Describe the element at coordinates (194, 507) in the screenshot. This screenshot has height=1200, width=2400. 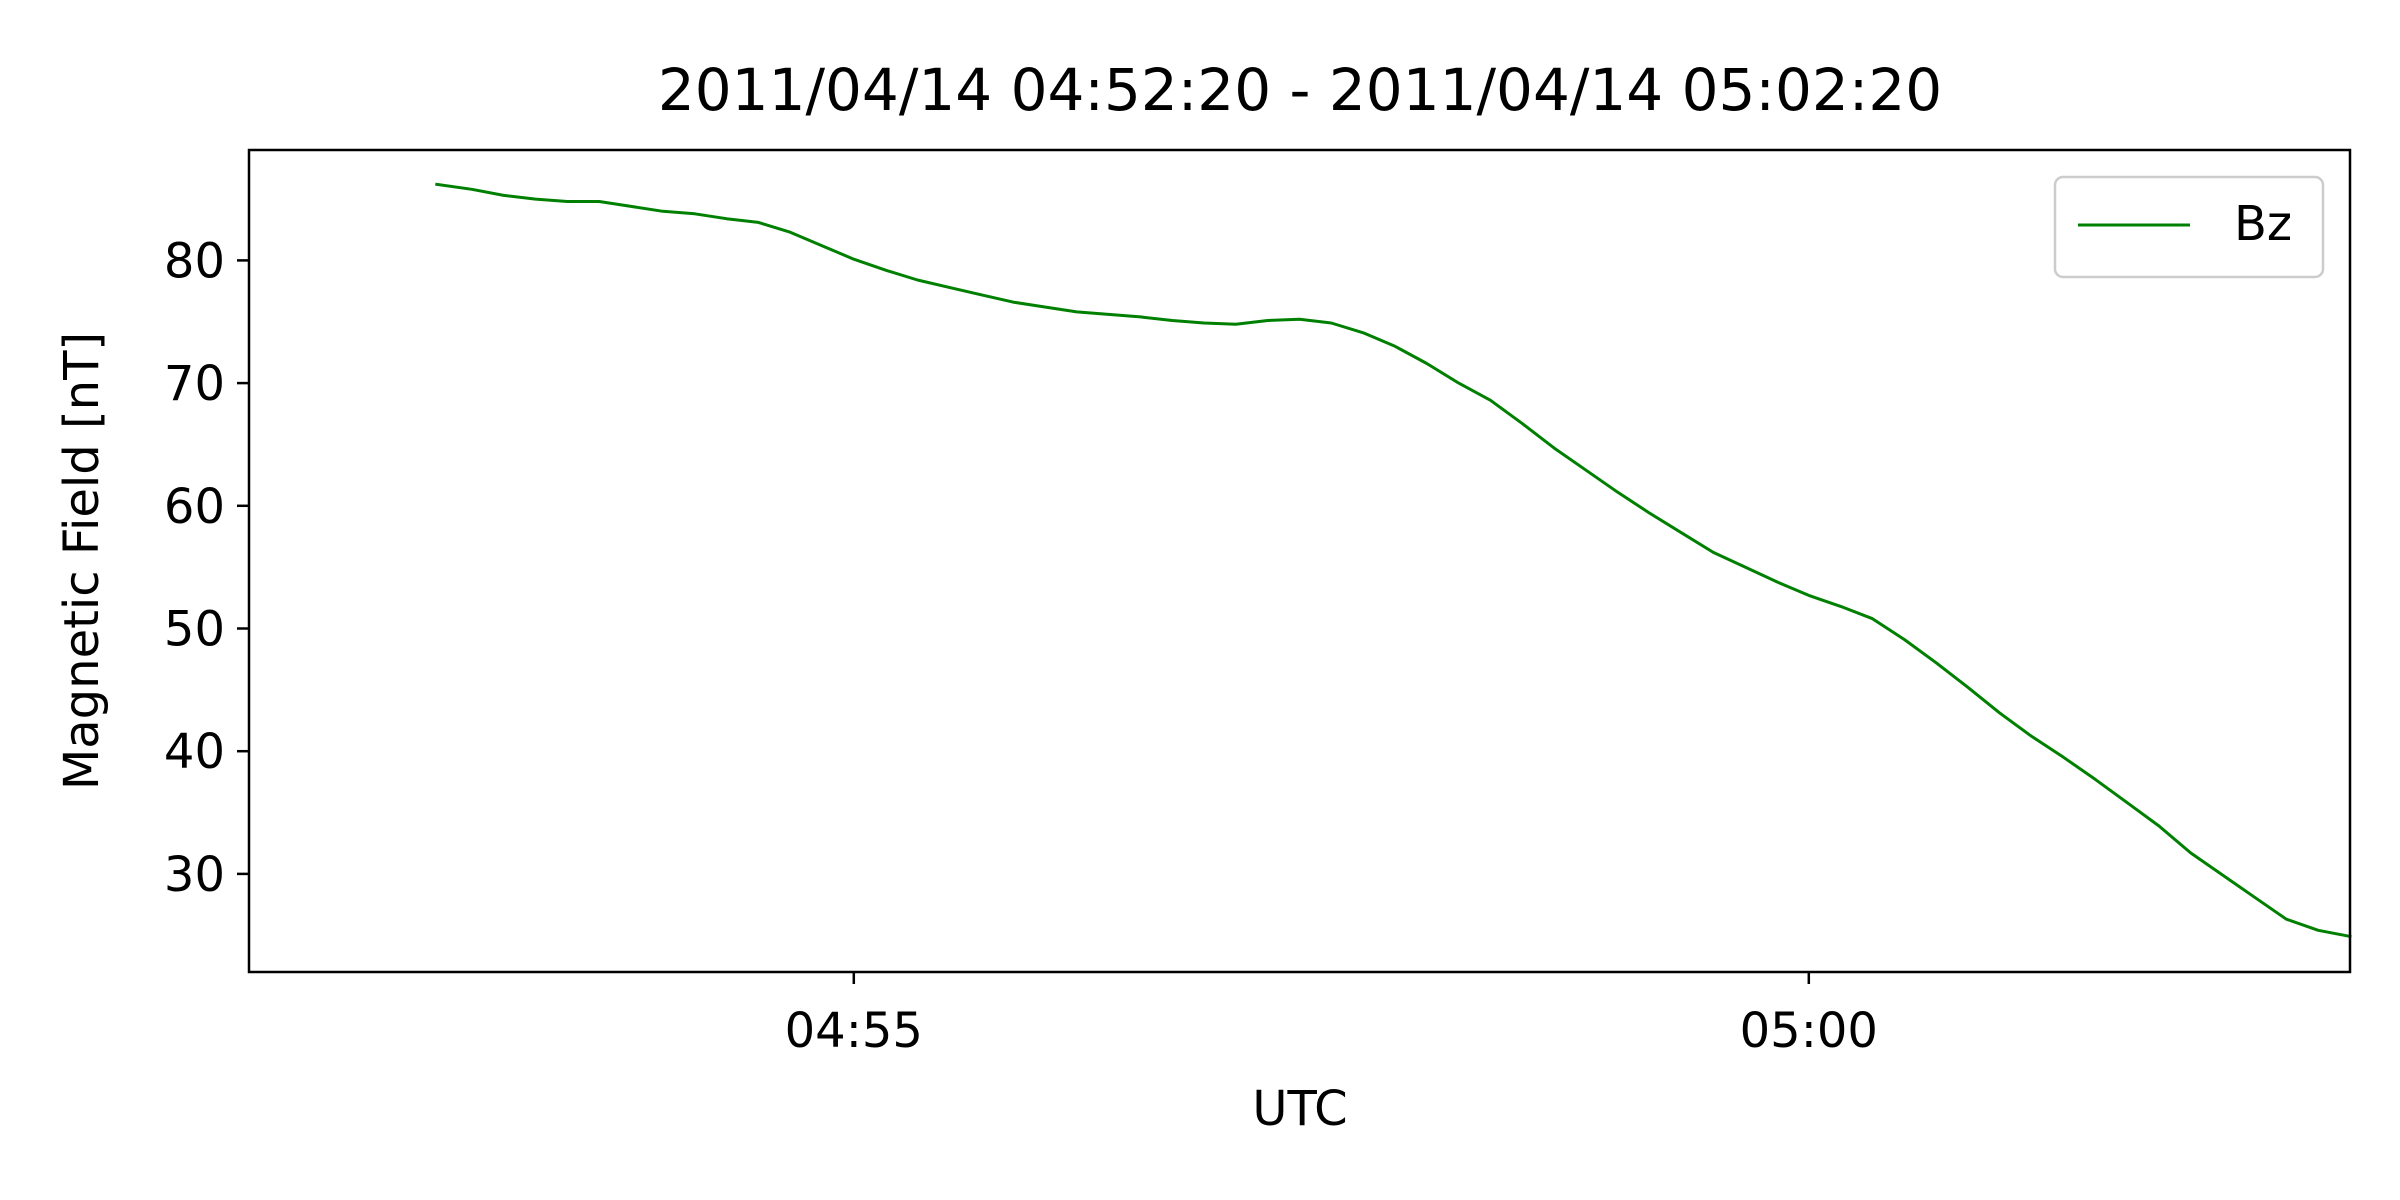
I see `y-tick-label: 60` at that location.